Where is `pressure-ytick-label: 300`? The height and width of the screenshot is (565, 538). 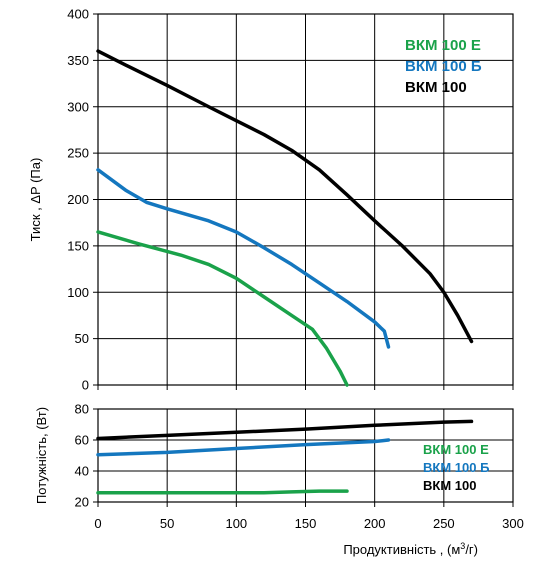
pressure-ytick-label: 300 is located at coordinates (78, 106).